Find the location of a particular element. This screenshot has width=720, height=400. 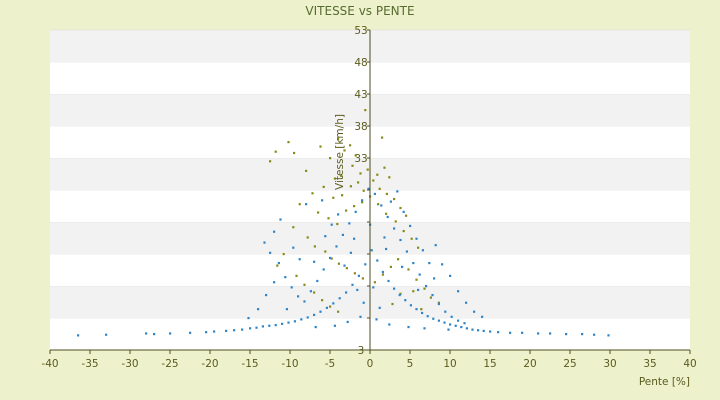

y-tick-label: 53 is located at coordinates (360, 31).